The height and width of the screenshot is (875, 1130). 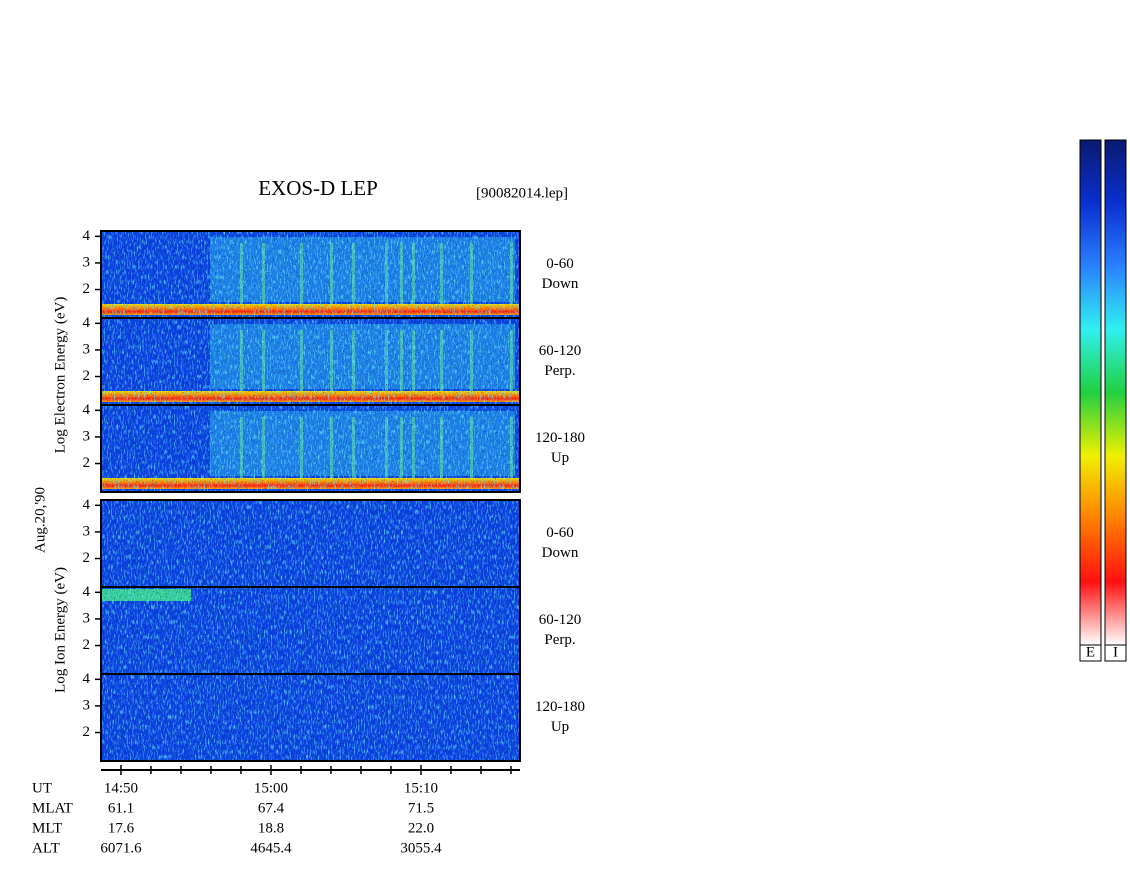 What do you see at coordinates (522, 193) in the screenshot?
I see `file-label: [90082014.lep]` at bounding box center [522, 193].